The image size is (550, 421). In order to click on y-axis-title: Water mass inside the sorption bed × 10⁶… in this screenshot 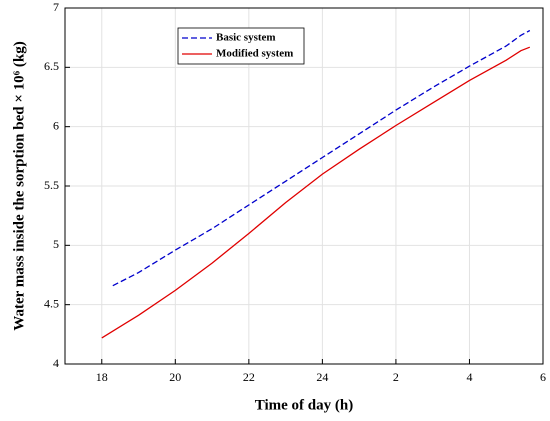, I will do `click(19, 185)`.